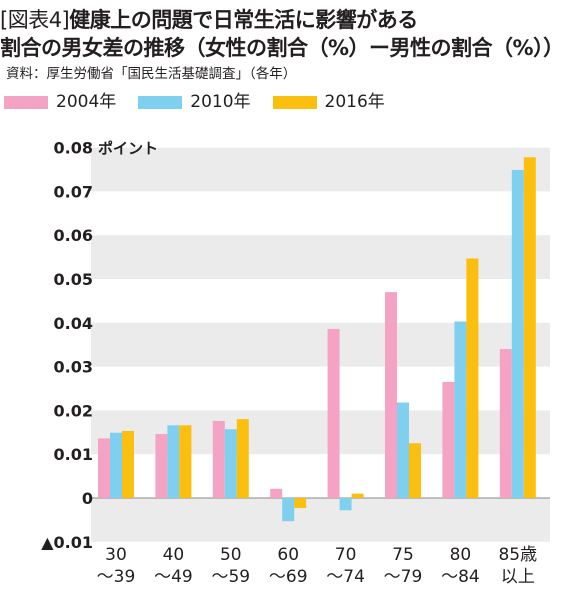 The width and height of the screenshot is (588, 600). What do you see at coordinates (518, 577) in the screenshot?
I see `x-tick-label: 以上` at bounding box center [518, 577].